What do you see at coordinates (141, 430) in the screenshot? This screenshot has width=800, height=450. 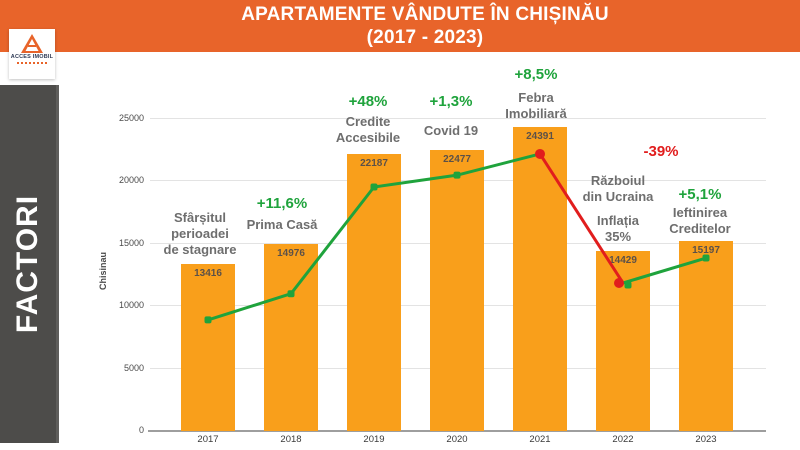 I see `y-tick-label-0: 0` at bounding box center [141, 430].